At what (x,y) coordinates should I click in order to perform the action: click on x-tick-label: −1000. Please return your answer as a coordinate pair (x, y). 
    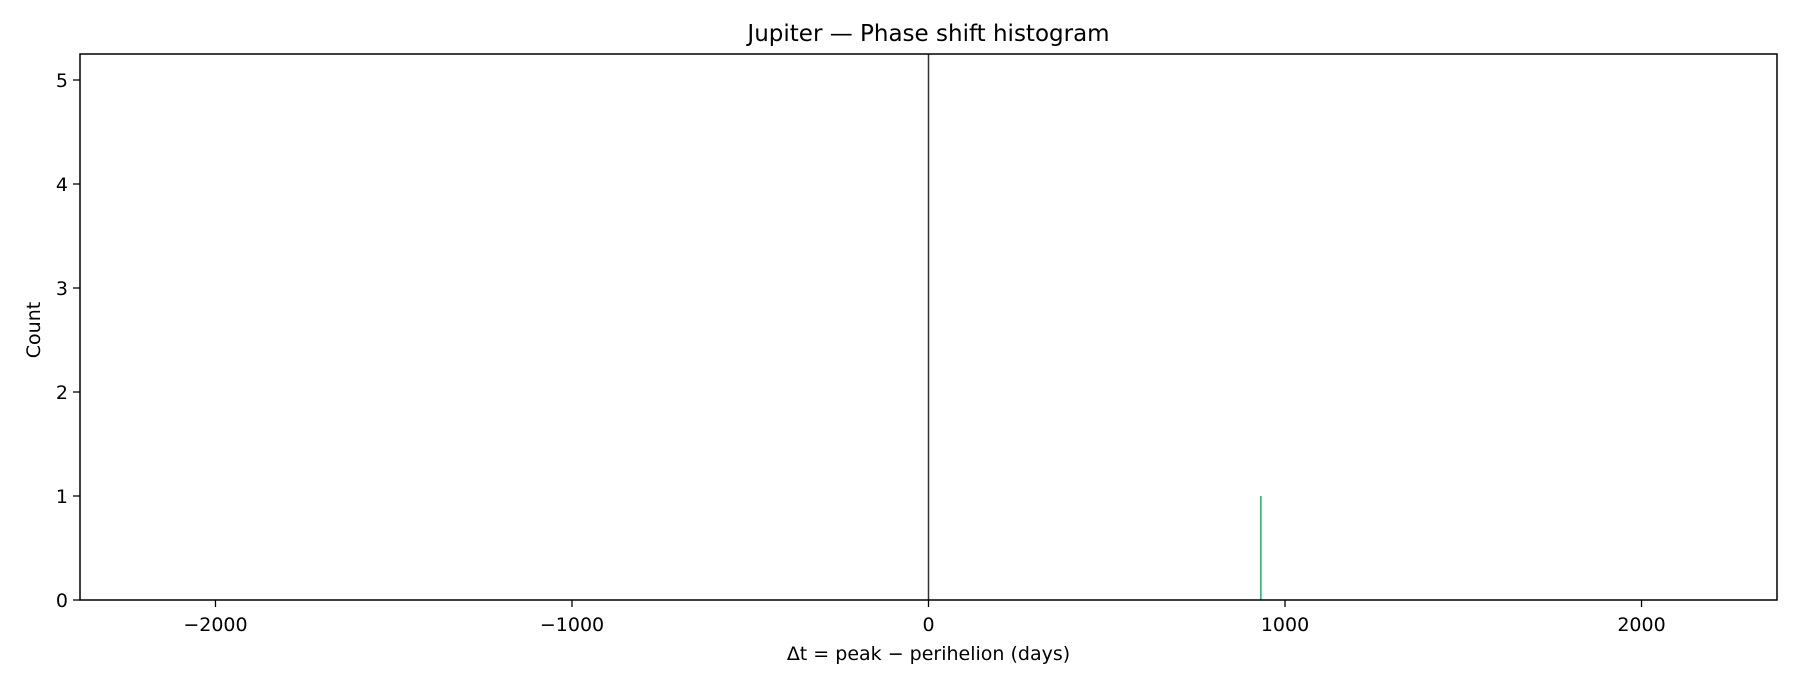
    Looking at the image, I should click on (572, 625).